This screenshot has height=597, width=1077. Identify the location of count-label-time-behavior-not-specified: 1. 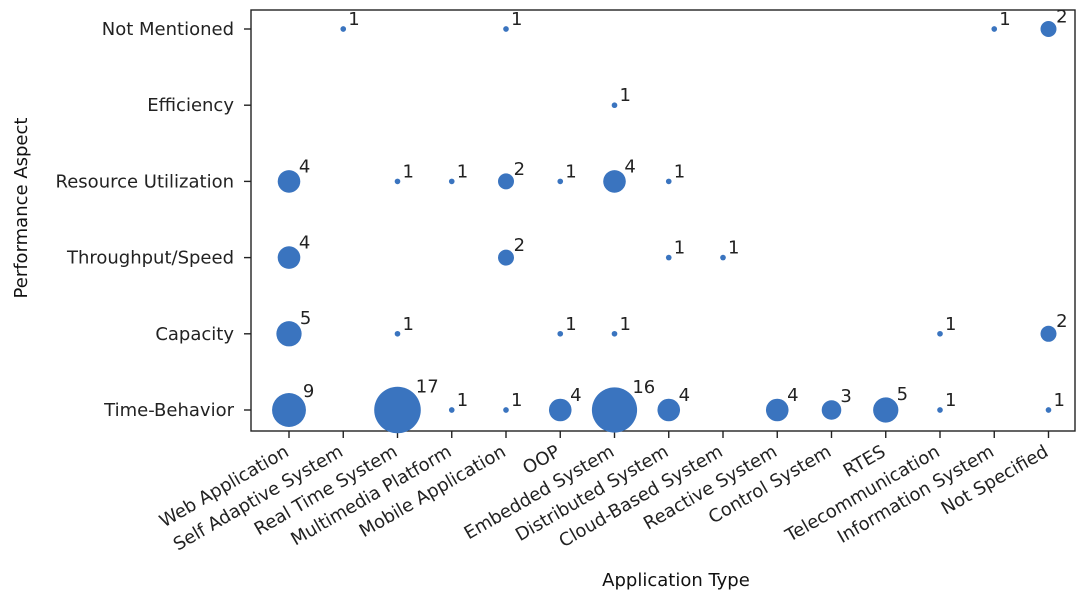
(1059, 400).